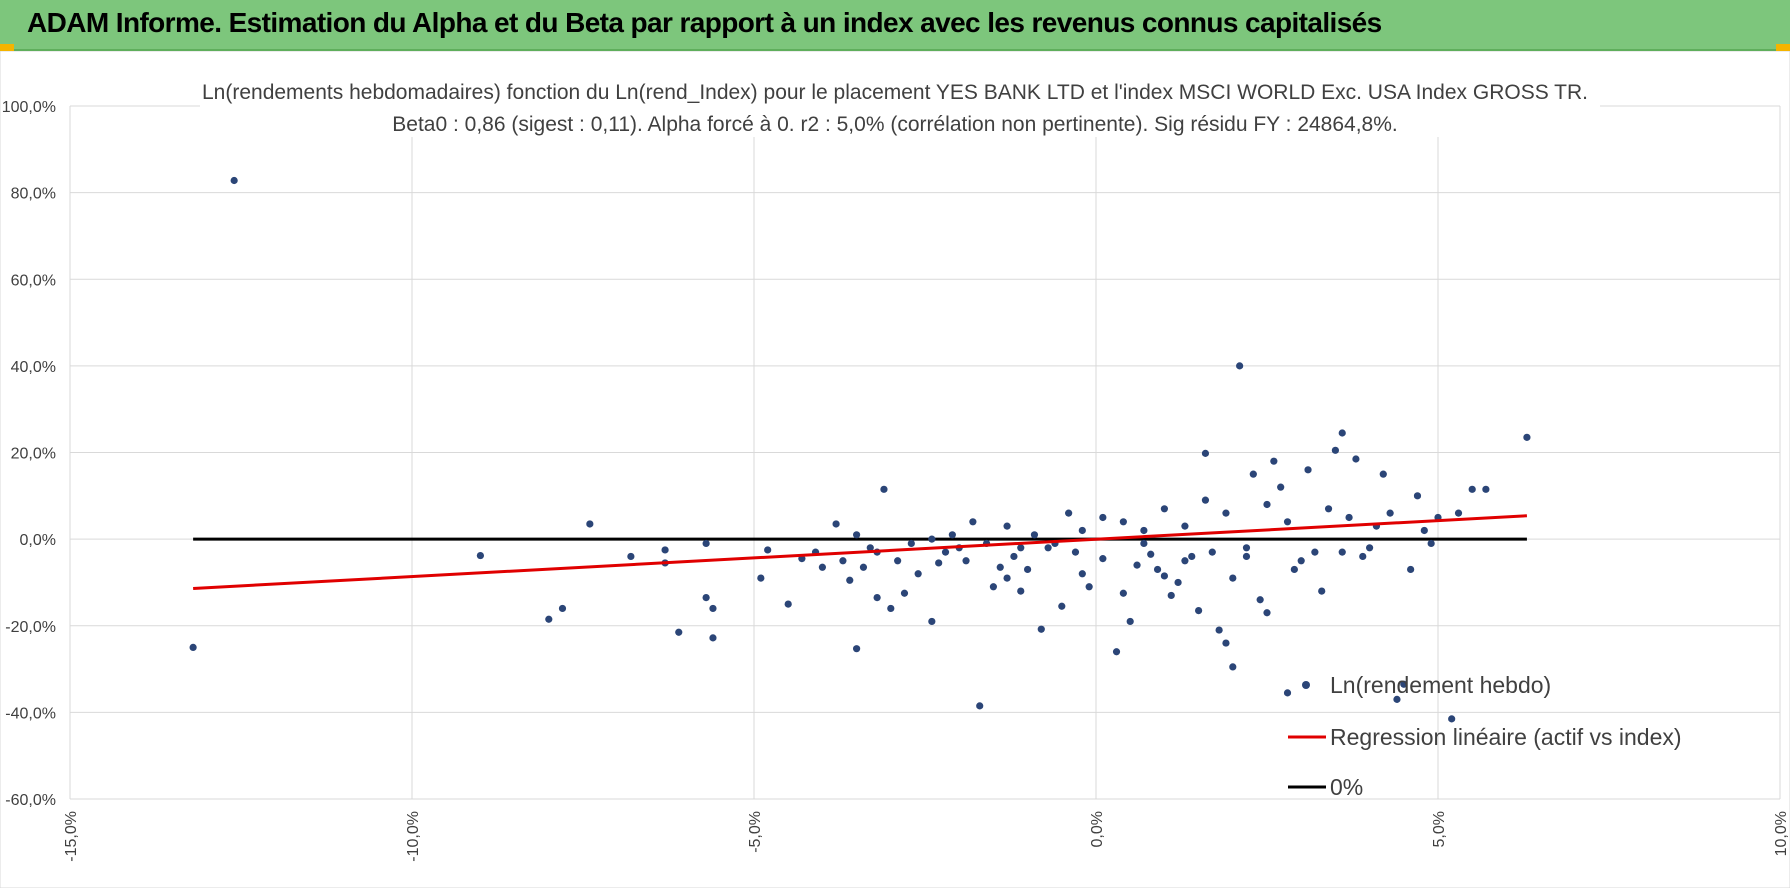  Describe the element at coordinates (1440, 685) in the screenshot. I see `legend-label-points: Ln(rendement hebdo)` at that location.